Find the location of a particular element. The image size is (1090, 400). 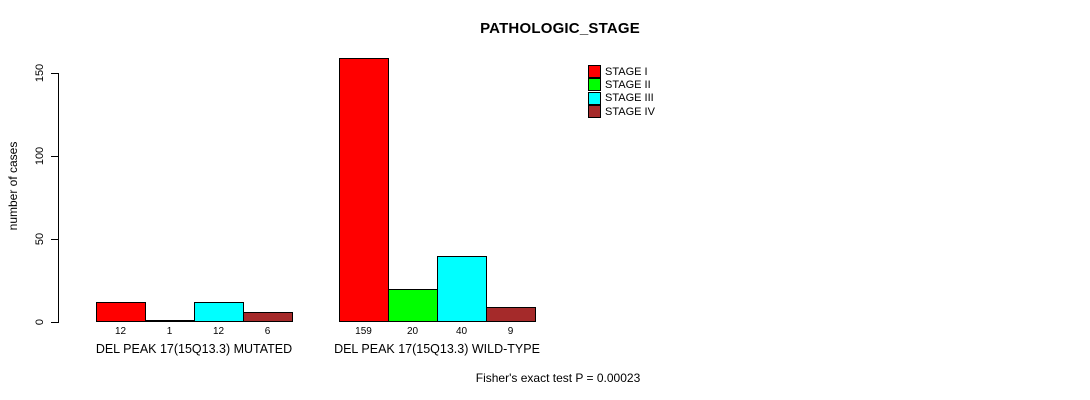

chart-title: PATHOLOGIC_STAGE is located at coordinates (560, 28).